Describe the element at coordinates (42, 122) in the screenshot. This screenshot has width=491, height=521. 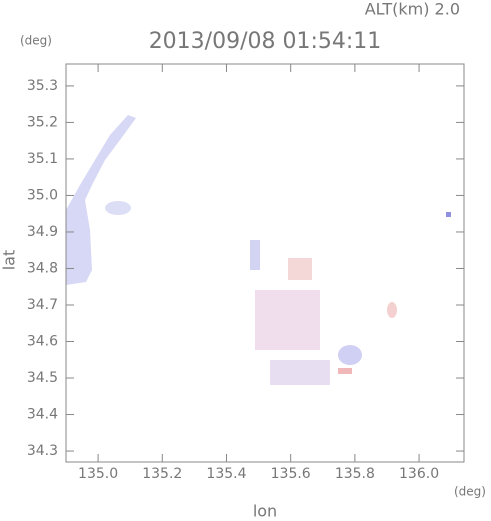
I see `y-tick-label: 35.2` at that location.